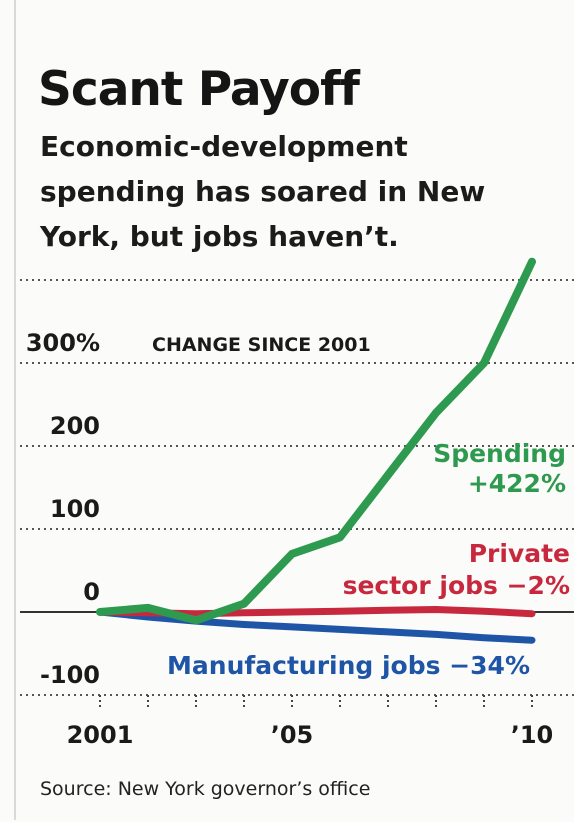  Describe the element at coordinates (75, 509) in the screenshot. I see `y-tick-label: 100` at that location.